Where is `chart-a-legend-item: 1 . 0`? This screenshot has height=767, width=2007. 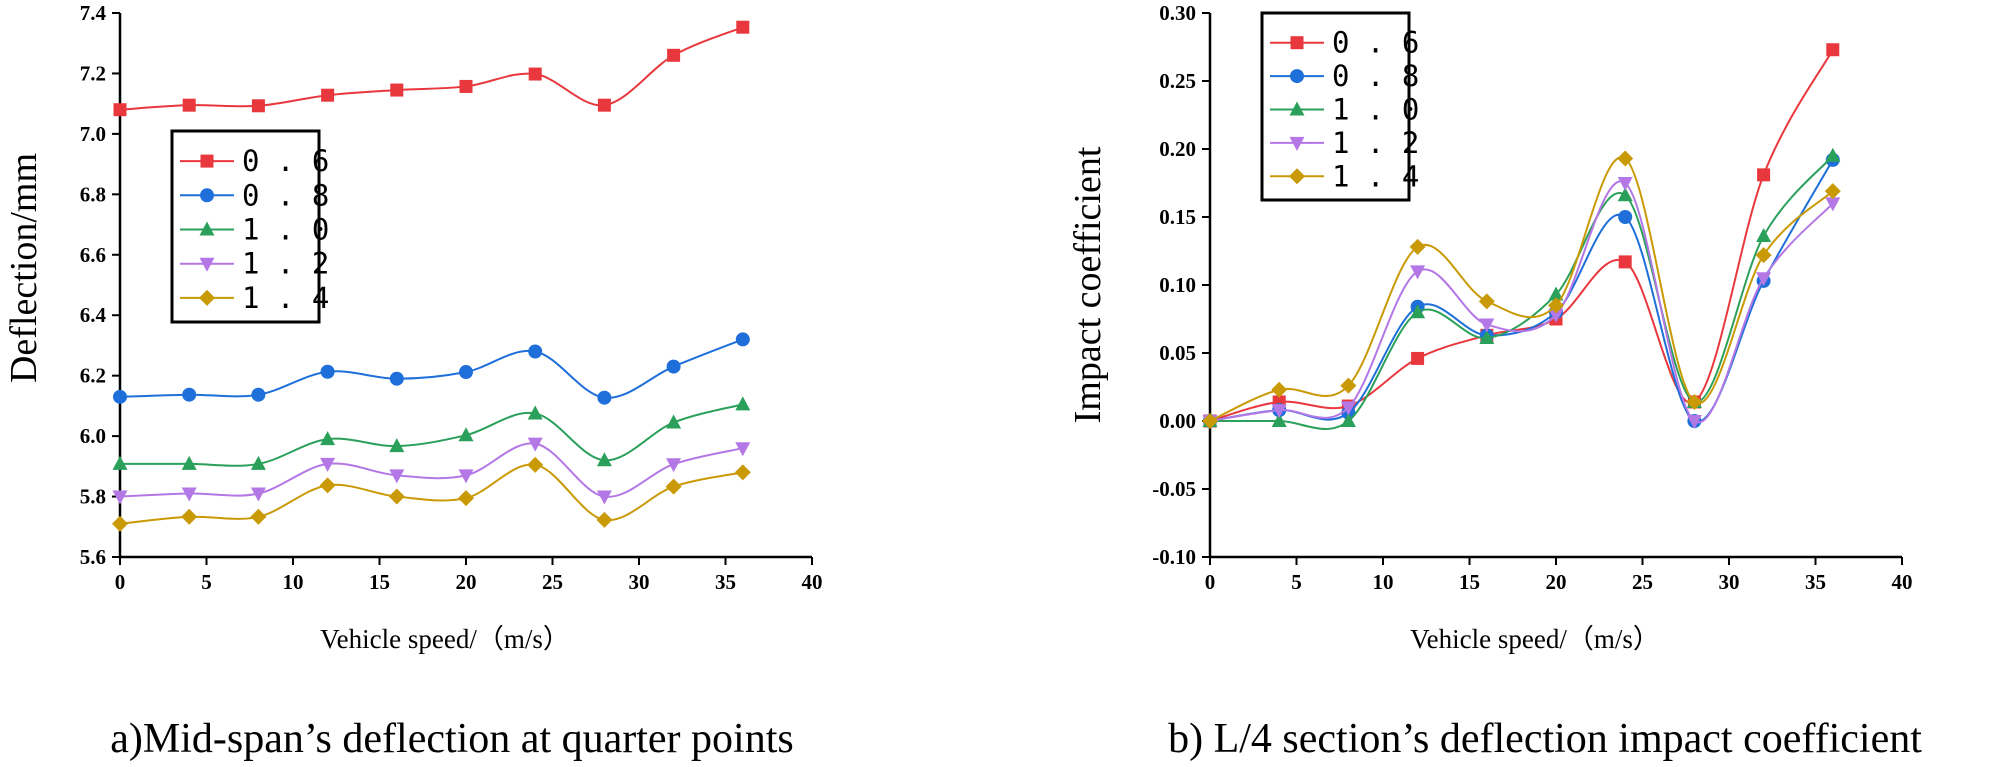
chart-a-legend-item: 1 . 0 is located at coordinates (254, 230).